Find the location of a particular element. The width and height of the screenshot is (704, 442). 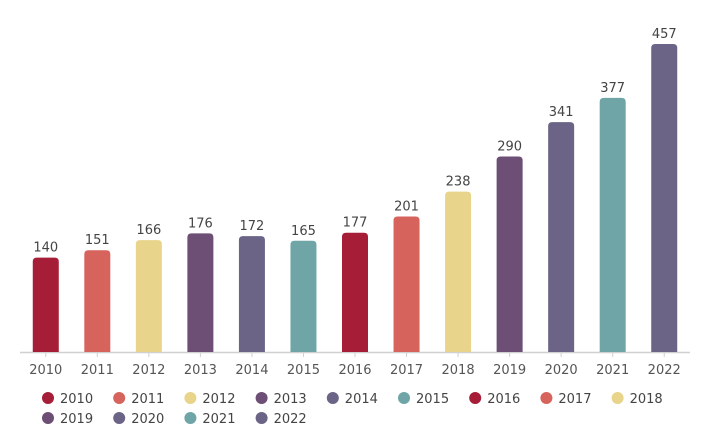

x-tick-label-2011: 2011 is located at coordinates (97, 370).